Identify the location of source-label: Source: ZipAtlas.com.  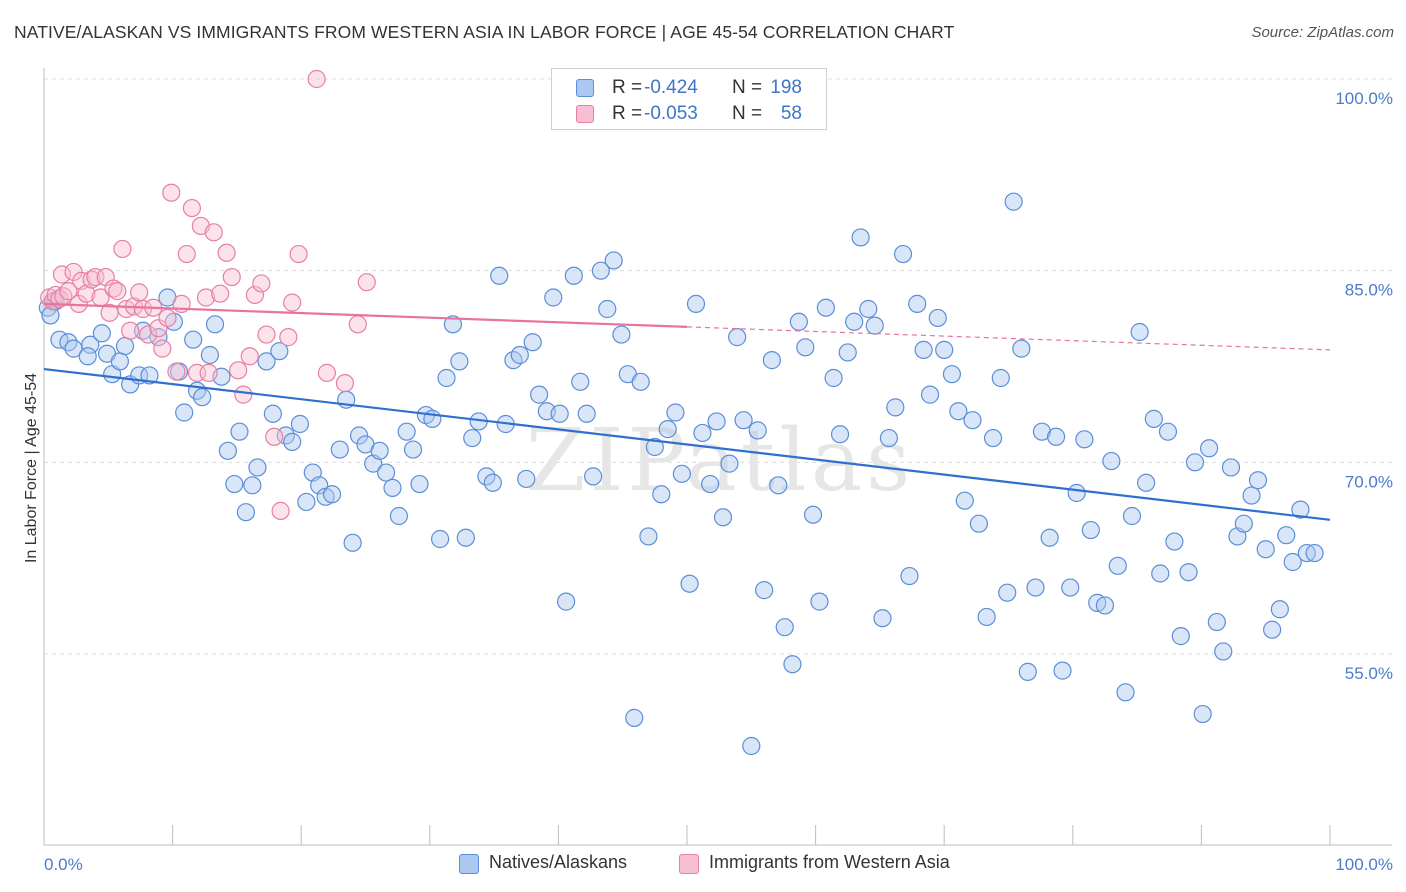
(1322, 32).